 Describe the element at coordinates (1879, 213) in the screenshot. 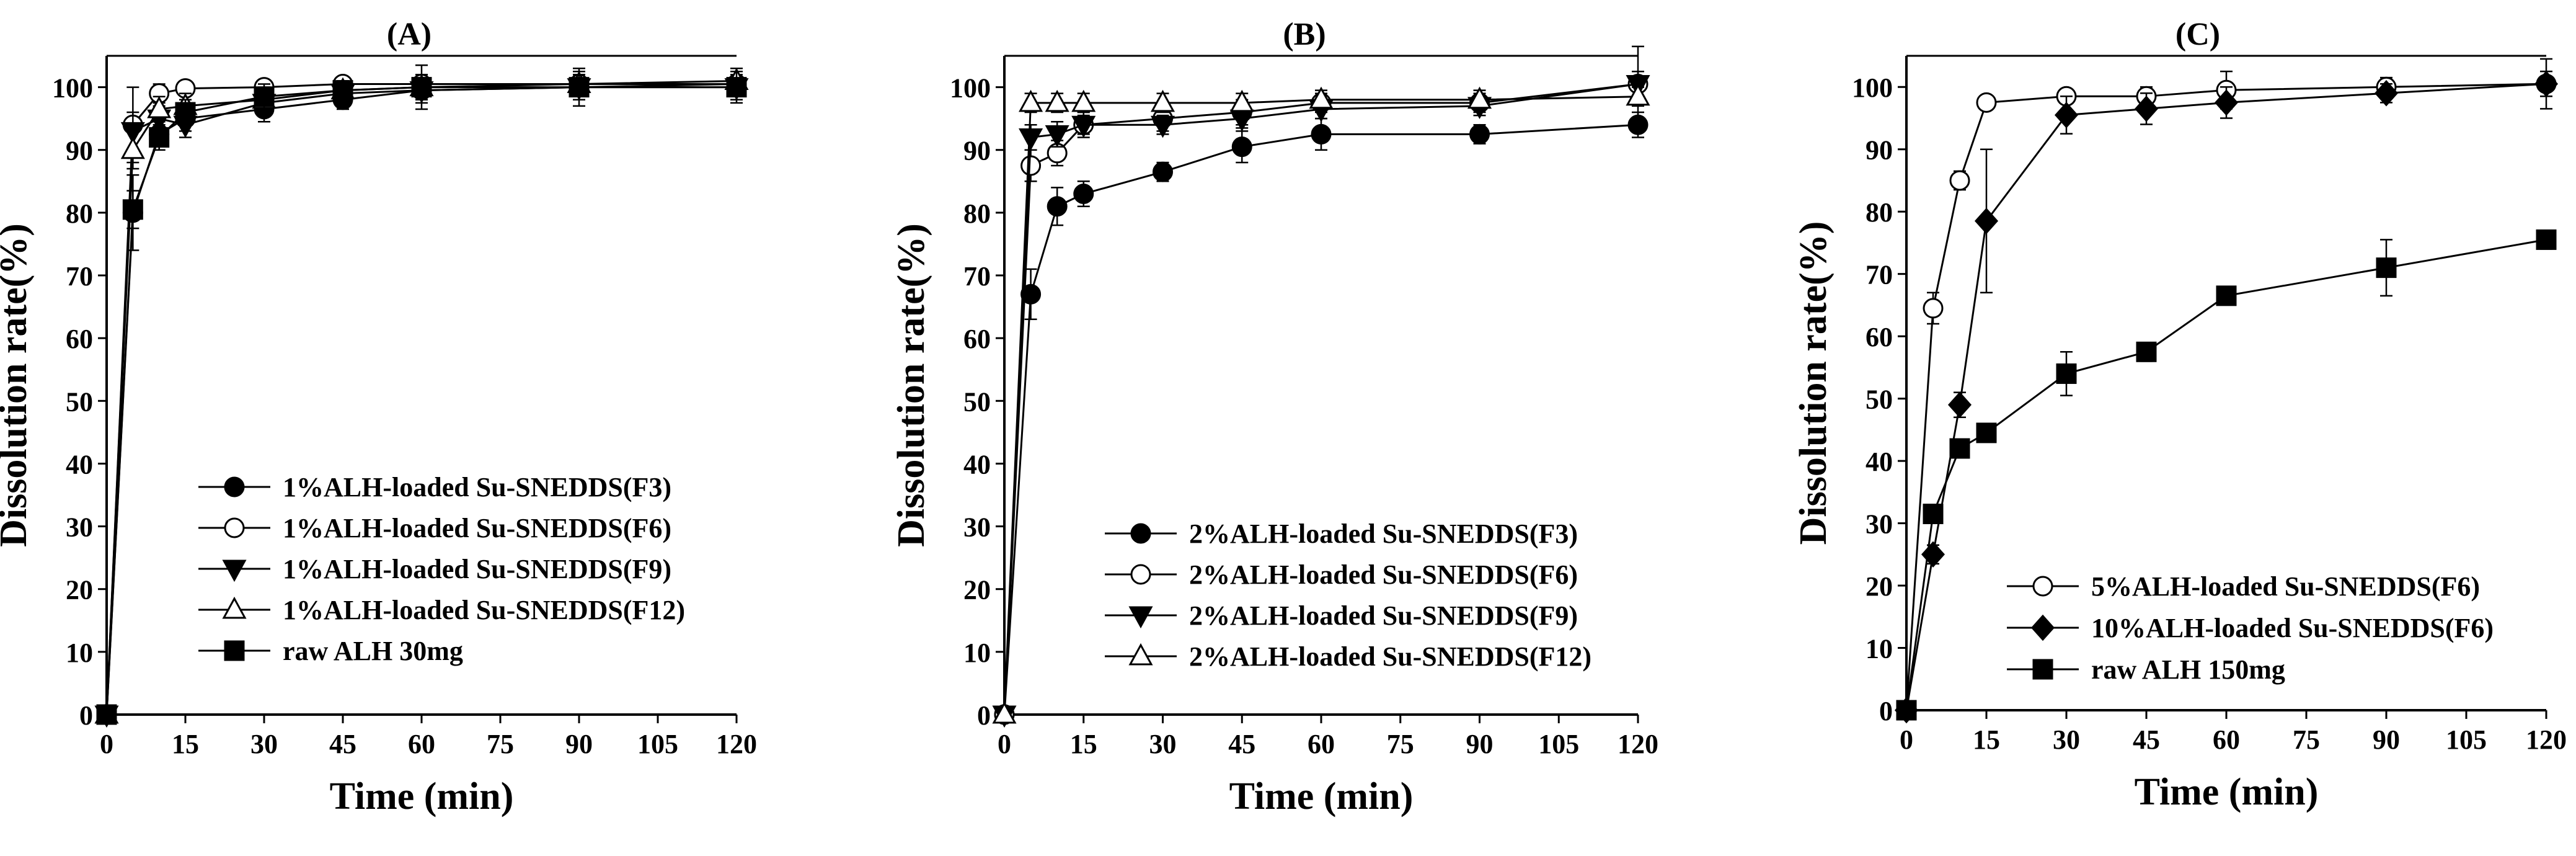

I see `y-tick-label: 80` at that location.